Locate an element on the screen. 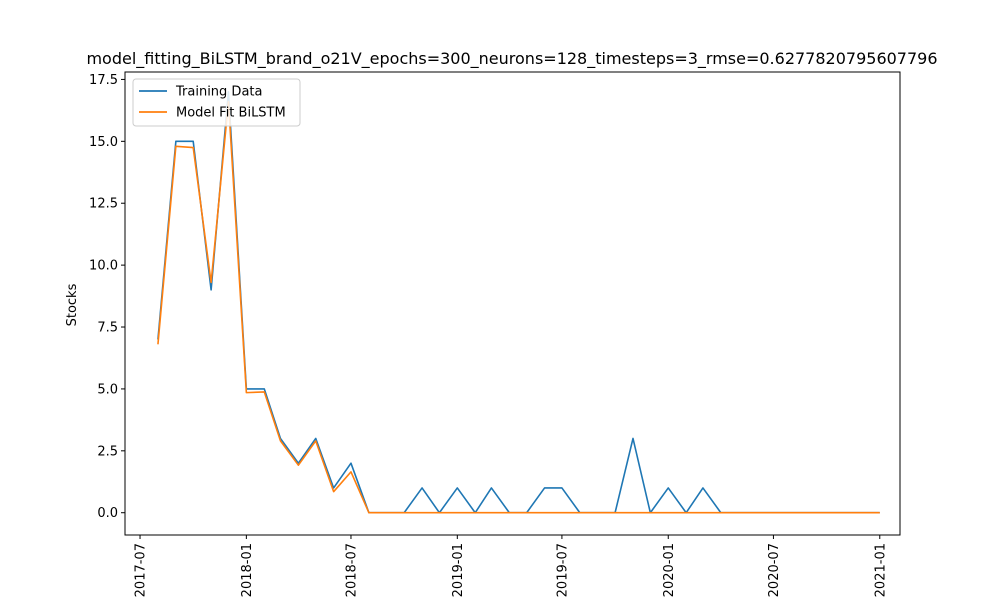 The height and width of the screenshot is (600, 1000). legend-box is located at coordinates (216, 102).